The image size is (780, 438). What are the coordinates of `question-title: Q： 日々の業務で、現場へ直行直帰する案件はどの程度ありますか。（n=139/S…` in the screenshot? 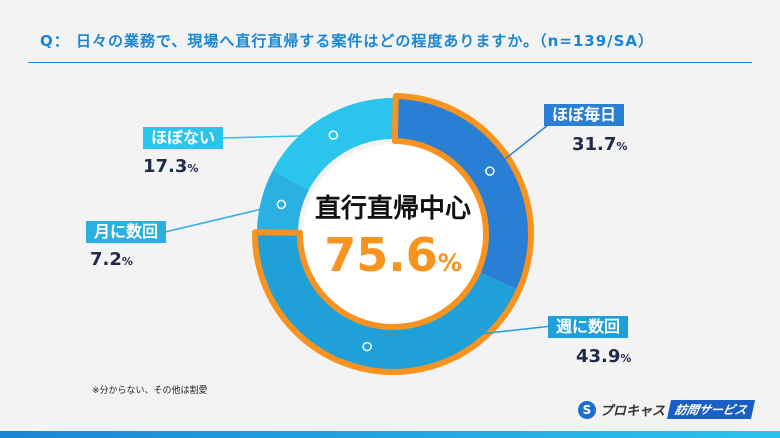 It's located at (347, 41).